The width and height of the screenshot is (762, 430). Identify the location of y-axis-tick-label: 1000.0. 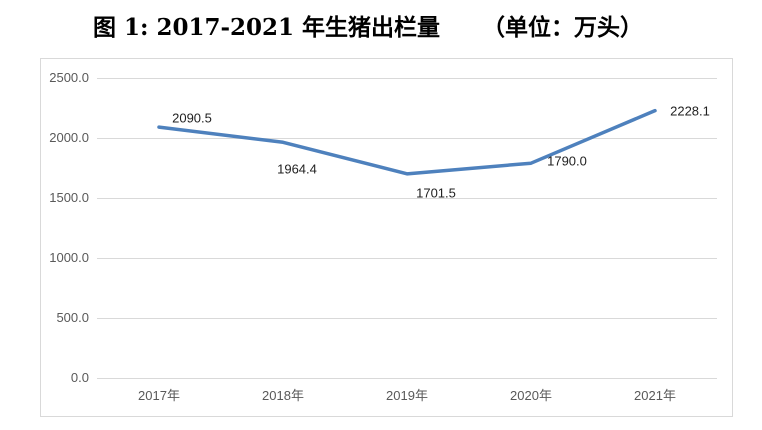
(69, 257).